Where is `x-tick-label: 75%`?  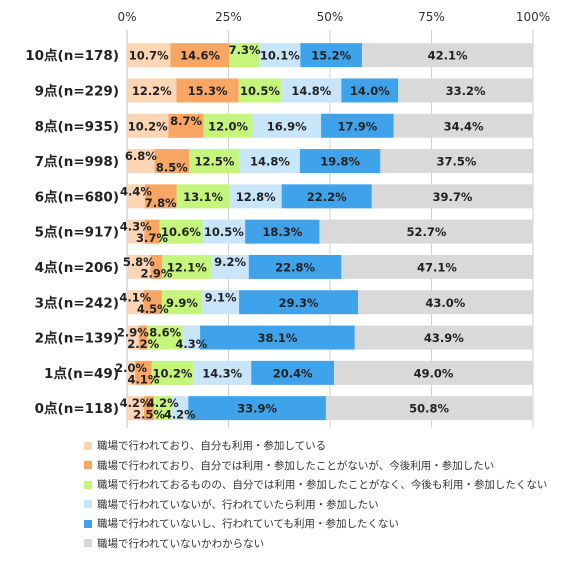 x-tick-label: 75% is located at coordinates (431, 17).